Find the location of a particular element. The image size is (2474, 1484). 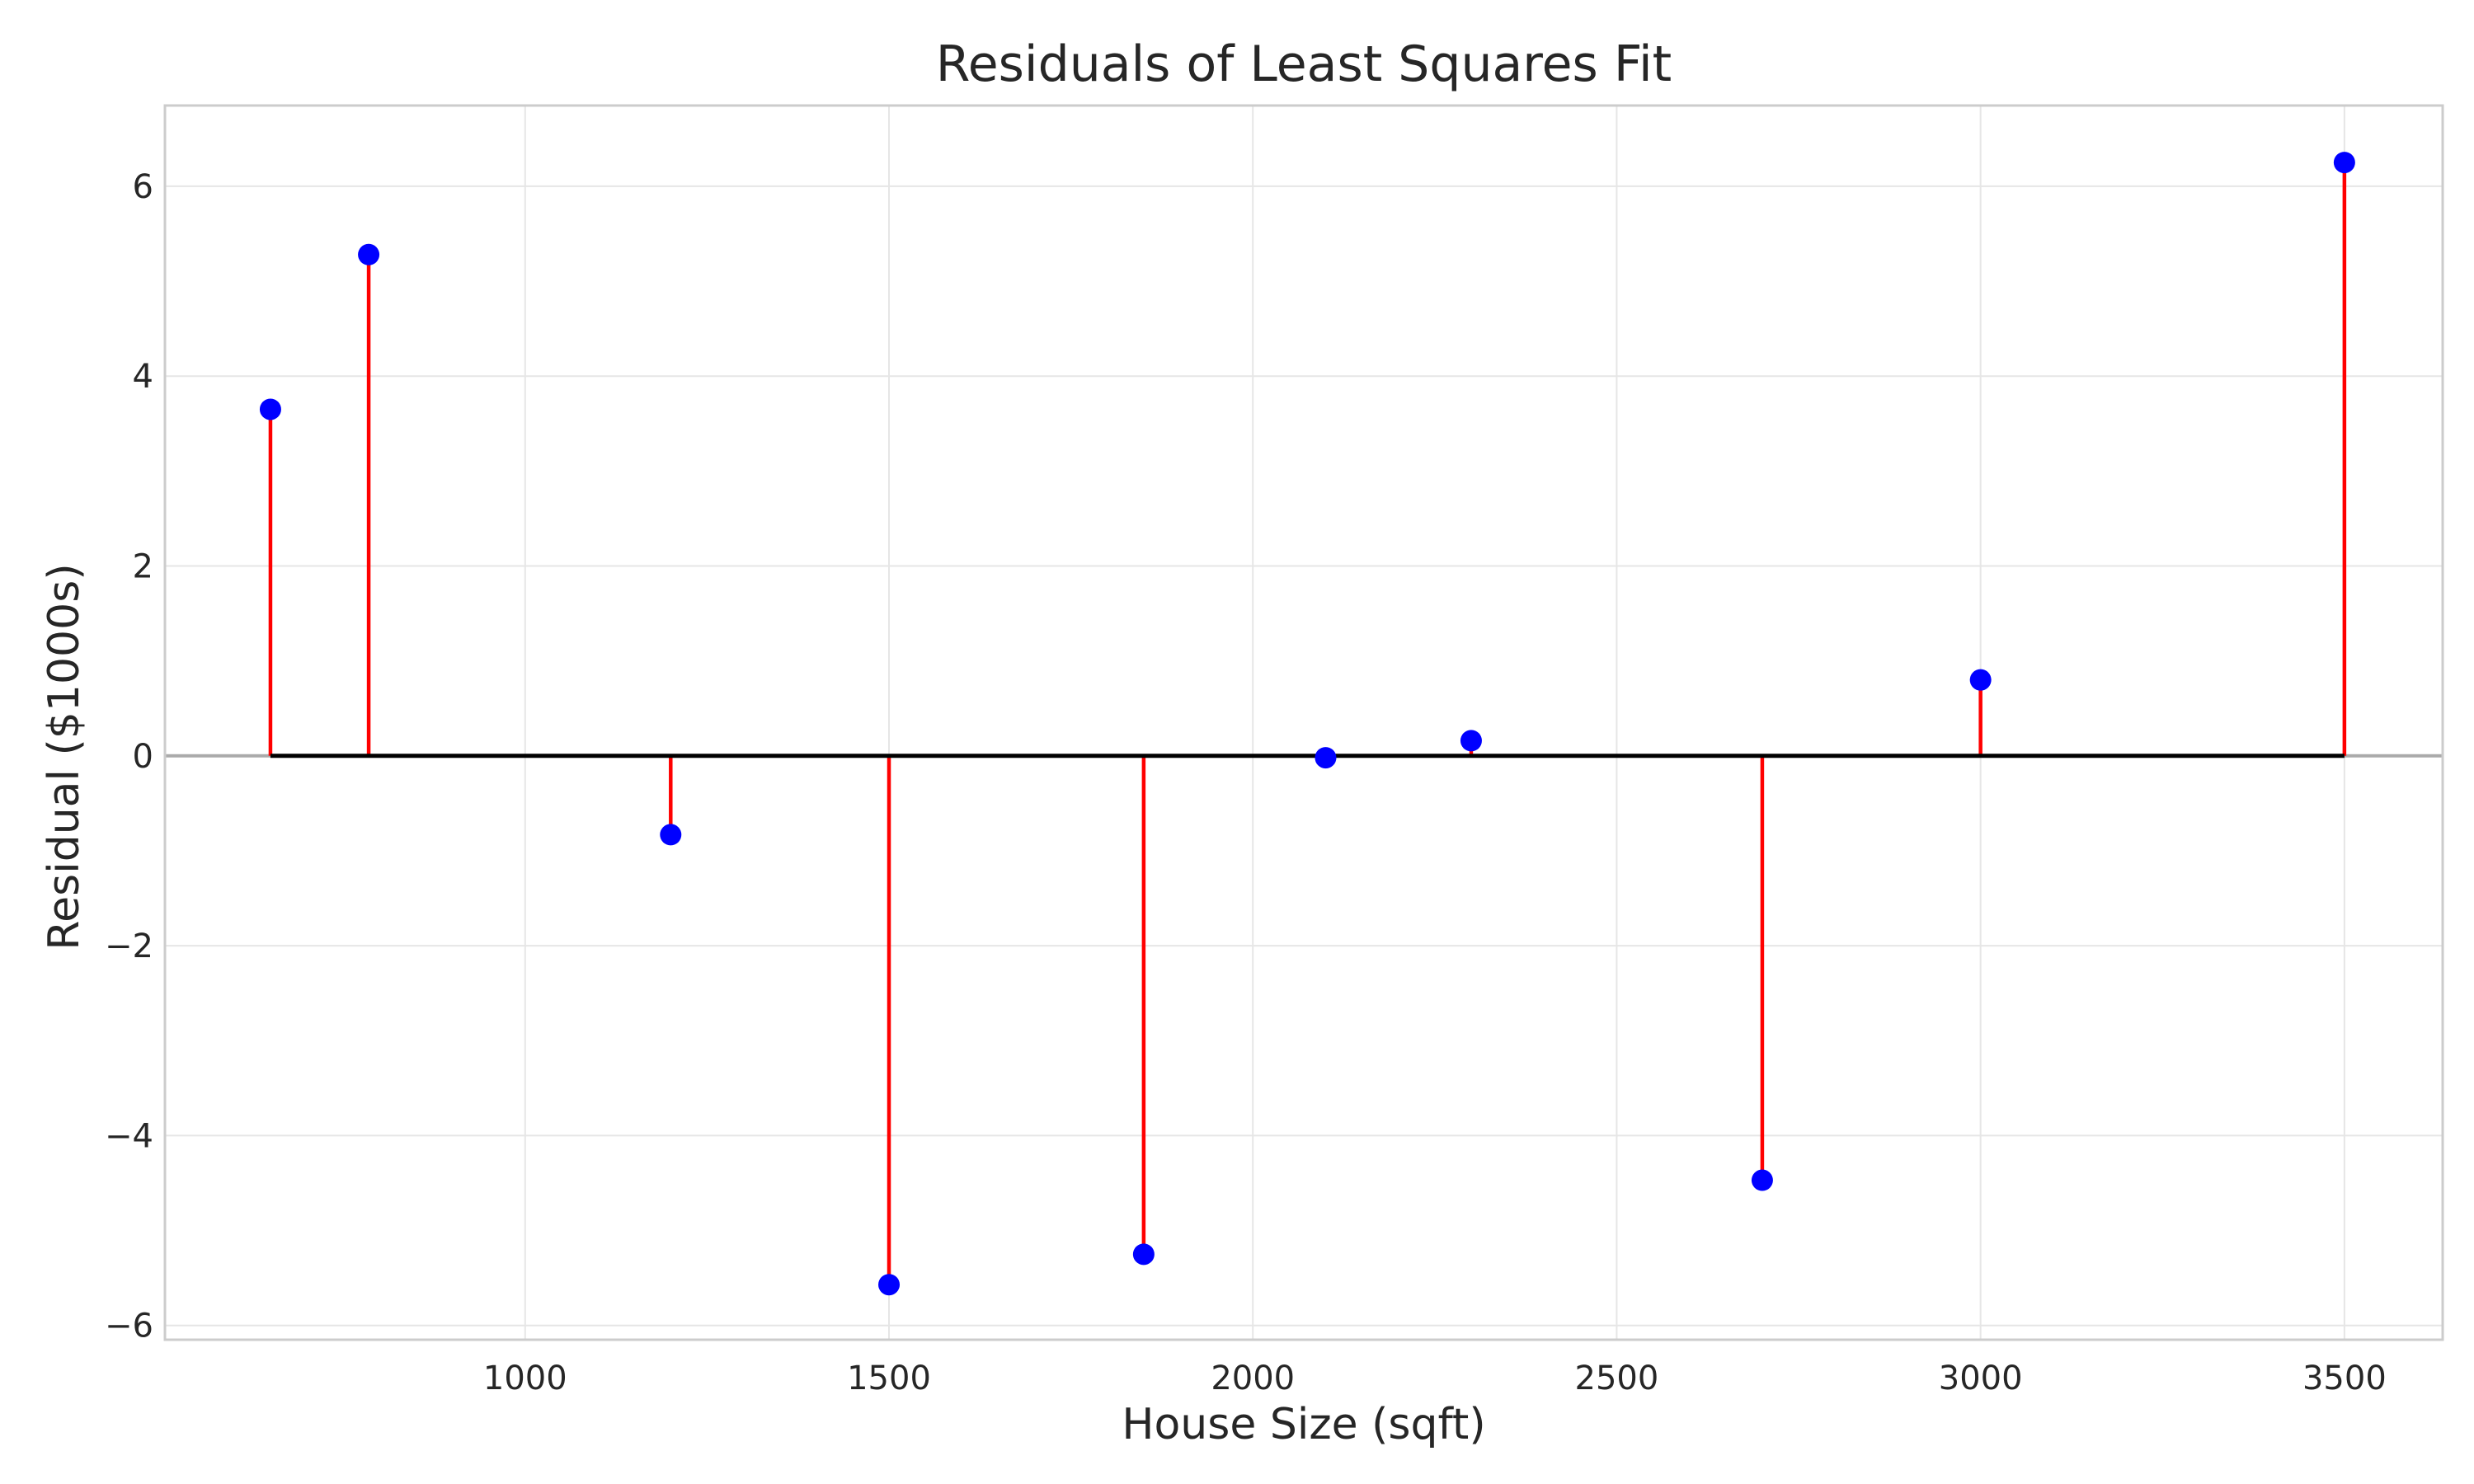

y-tick-label: −6 is located at coordinates (129, 1326).